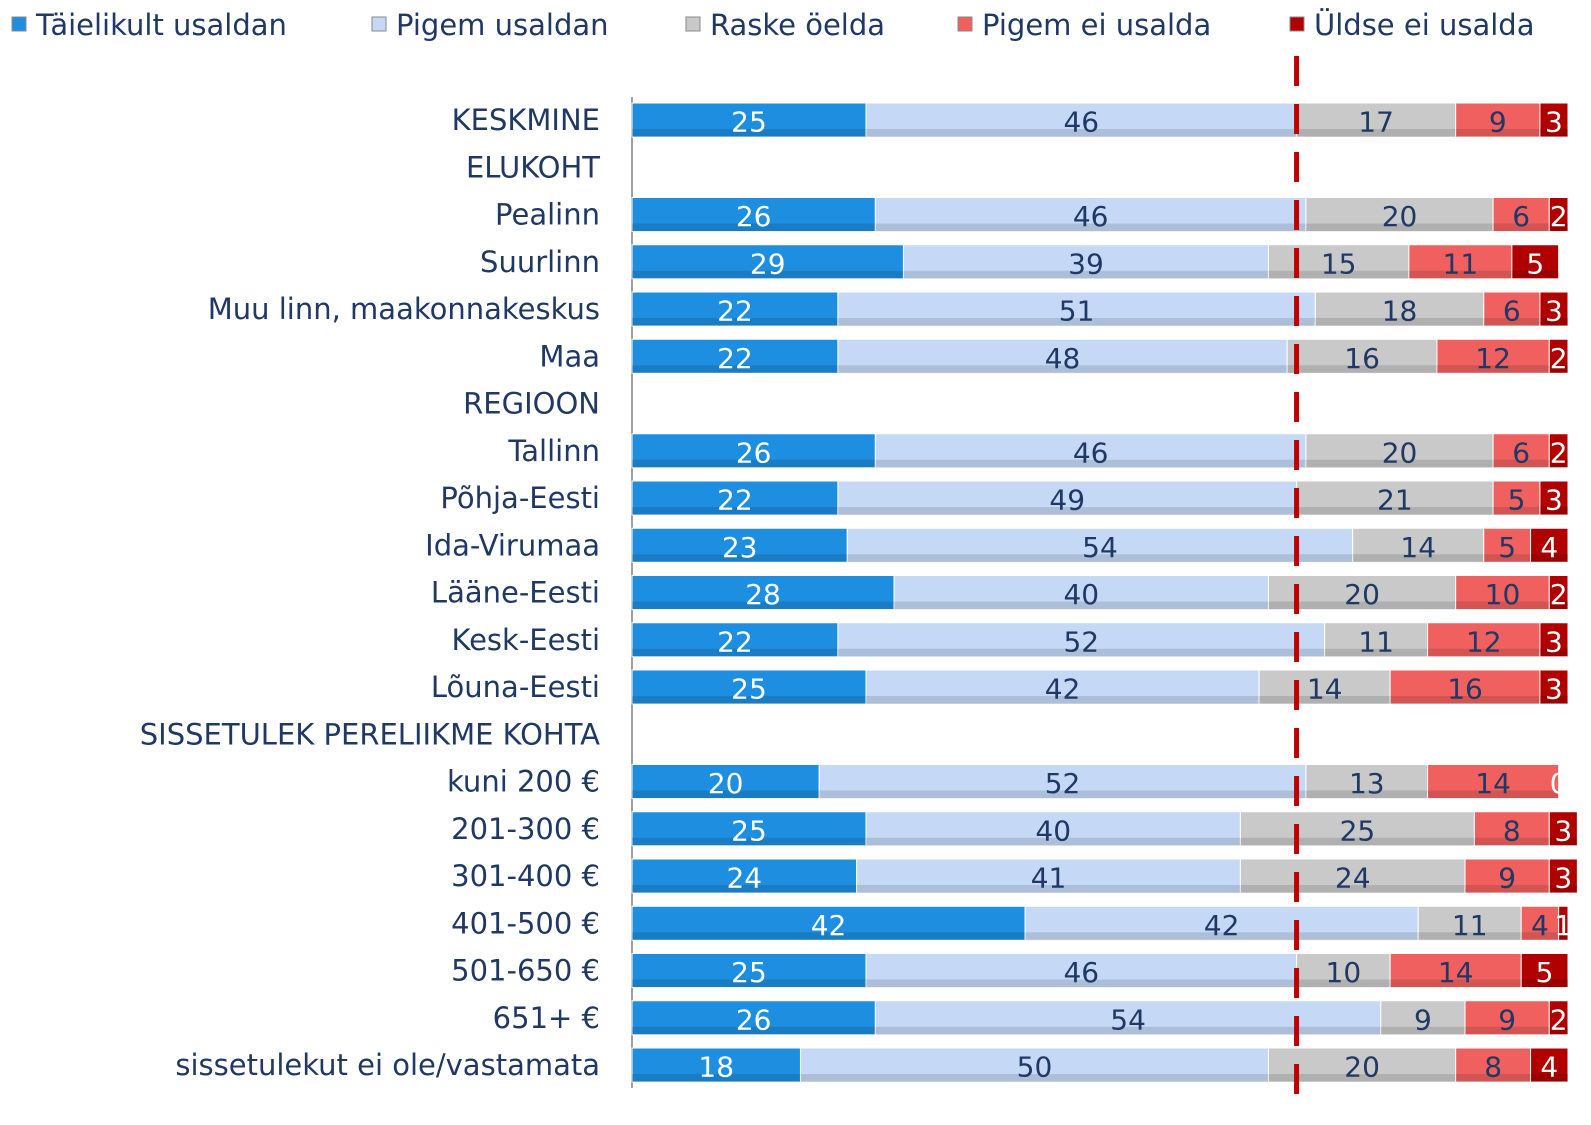 This screenshot has width=1591, height=1125. I want to click on value-label: 23, so click(740, 547).